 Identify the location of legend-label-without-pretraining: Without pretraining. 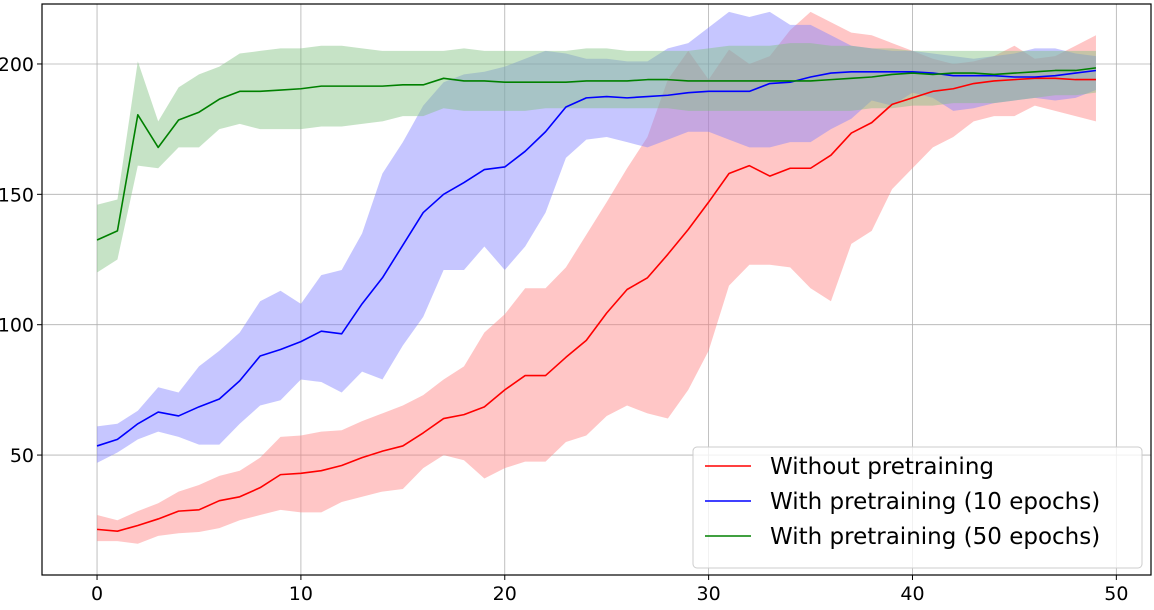
(882, 467).